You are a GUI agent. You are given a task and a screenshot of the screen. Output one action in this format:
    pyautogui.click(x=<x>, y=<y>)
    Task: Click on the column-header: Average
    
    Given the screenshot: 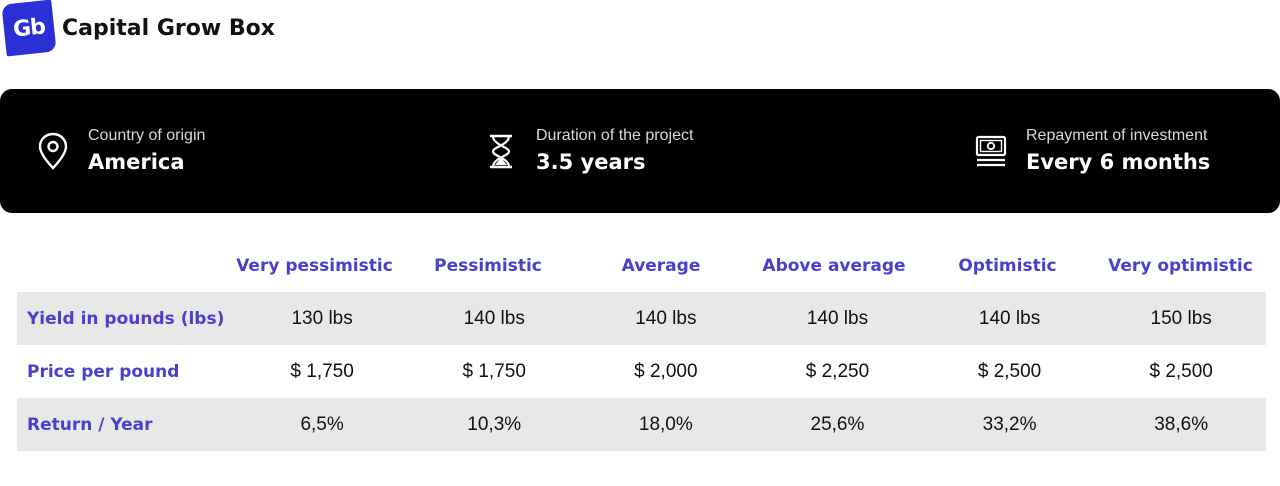 What is the action you would take?
    pyautogui.click(x=661, y=266)
    